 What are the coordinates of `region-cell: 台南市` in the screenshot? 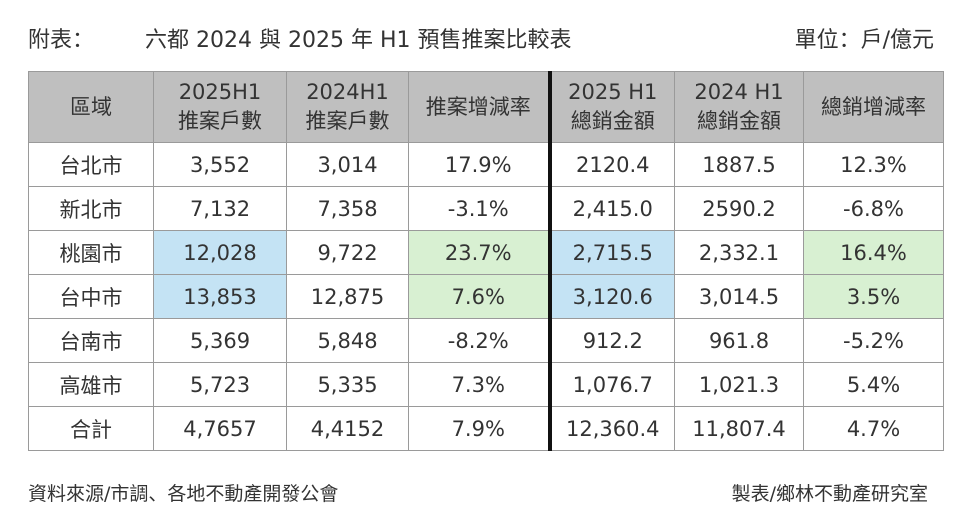 It's located at (91, 340).